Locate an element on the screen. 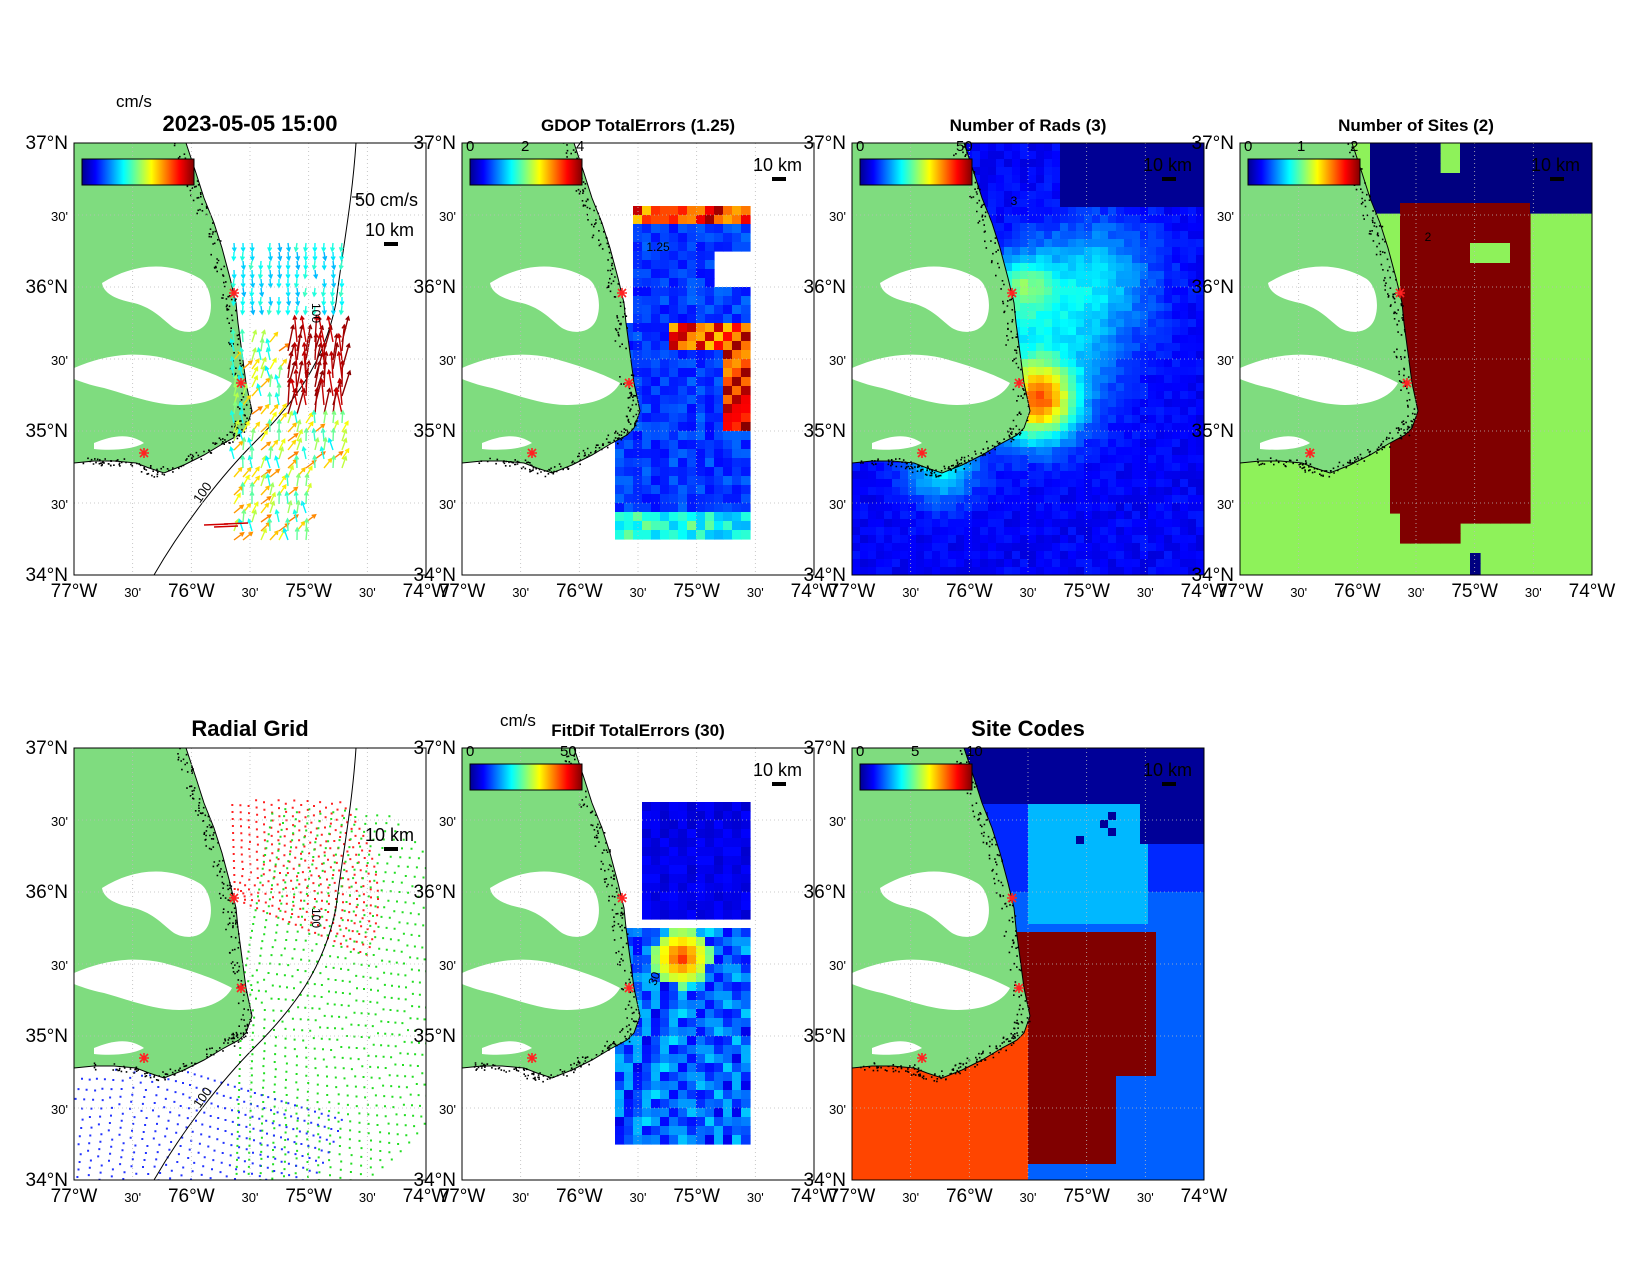 The height and width of the screenshot is (1275, 1650). colorbar-tick: 50 is located at coordinates (568, 751).